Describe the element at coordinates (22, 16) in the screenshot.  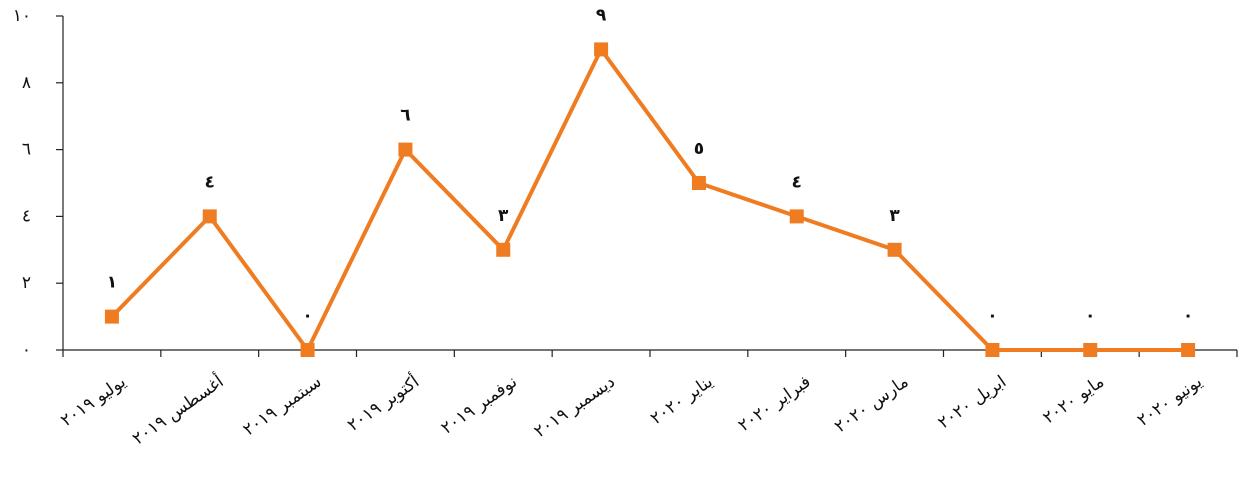
I see `y-tick-label: ١٠` at that location.